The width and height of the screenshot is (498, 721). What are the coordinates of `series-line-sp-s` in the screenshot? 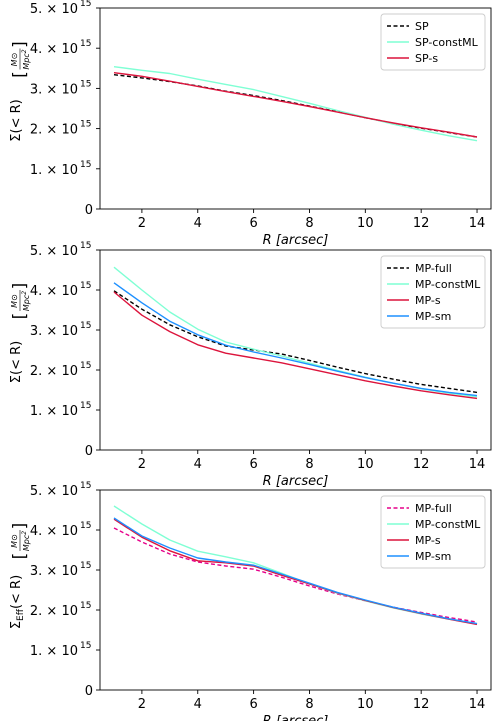 It's located at (295, 105).